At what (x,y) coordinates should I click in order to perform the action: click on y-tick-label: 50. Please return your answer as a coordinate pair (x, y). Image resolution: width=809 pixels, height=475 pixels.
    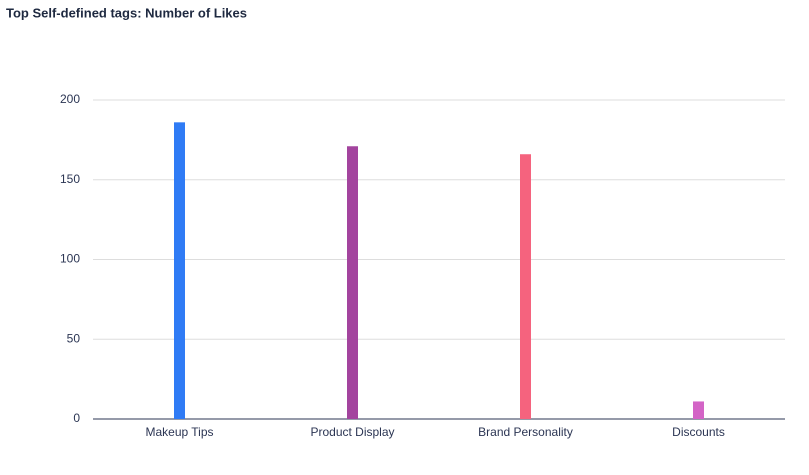
    Looking at the image, I should click on (74, 338).